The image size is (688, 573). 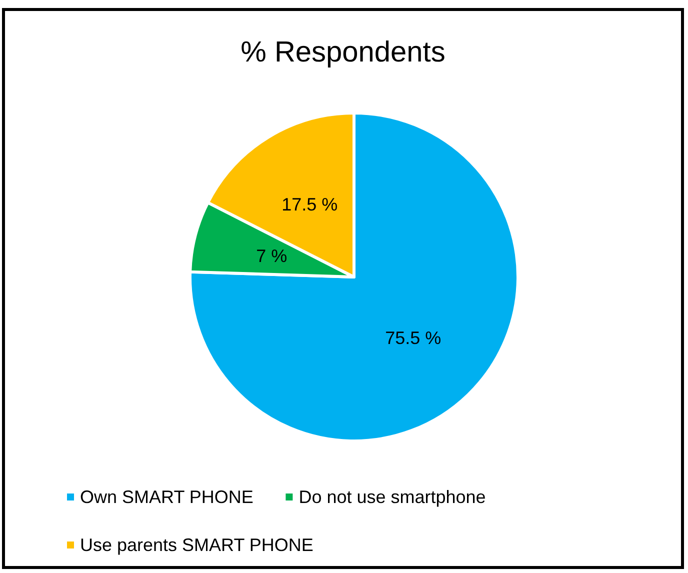 What do you see at coordinates (272, 256) in the screenshot?
I see `data-label: 7 %` at bounding box center [272, 256].